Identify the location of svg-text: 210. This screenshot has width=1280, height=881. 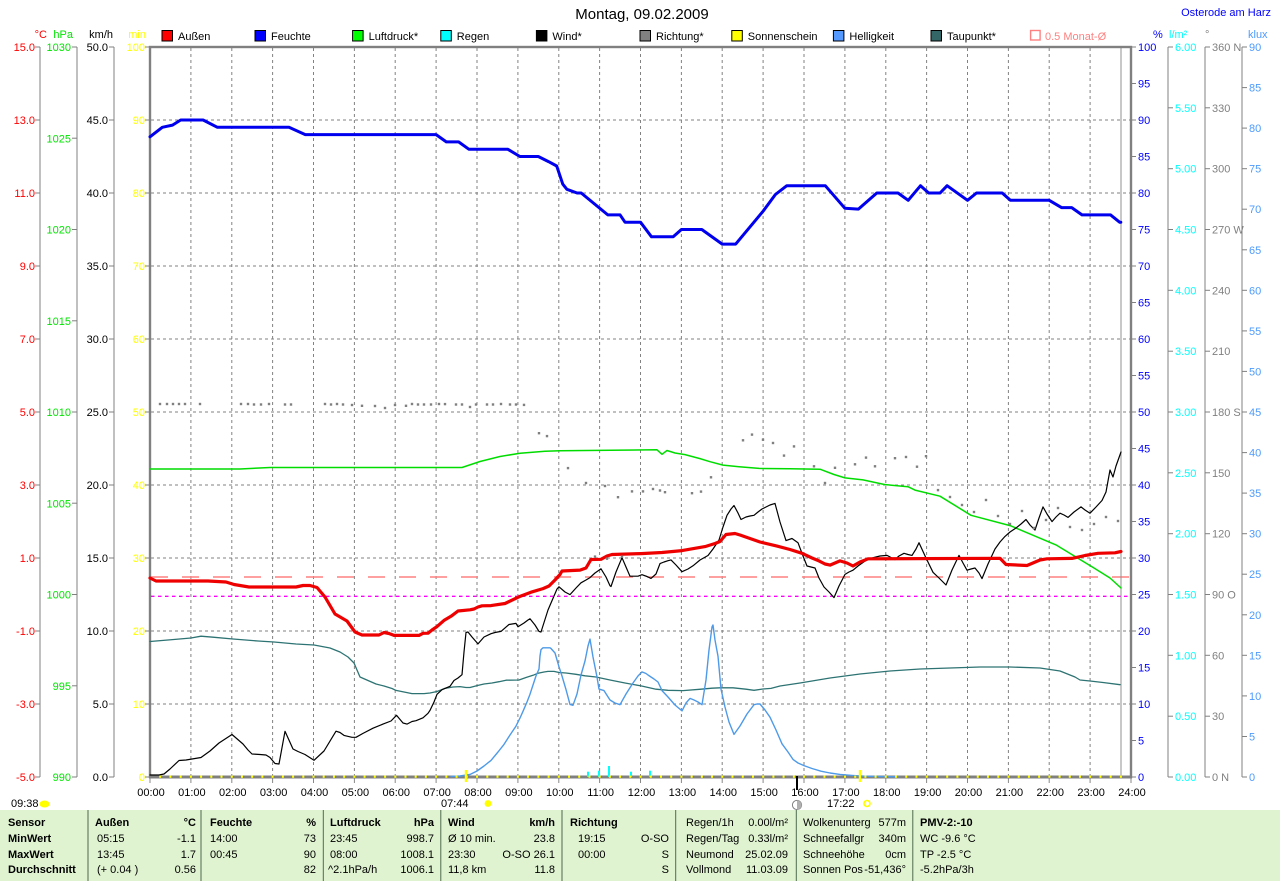
(1221, 352).